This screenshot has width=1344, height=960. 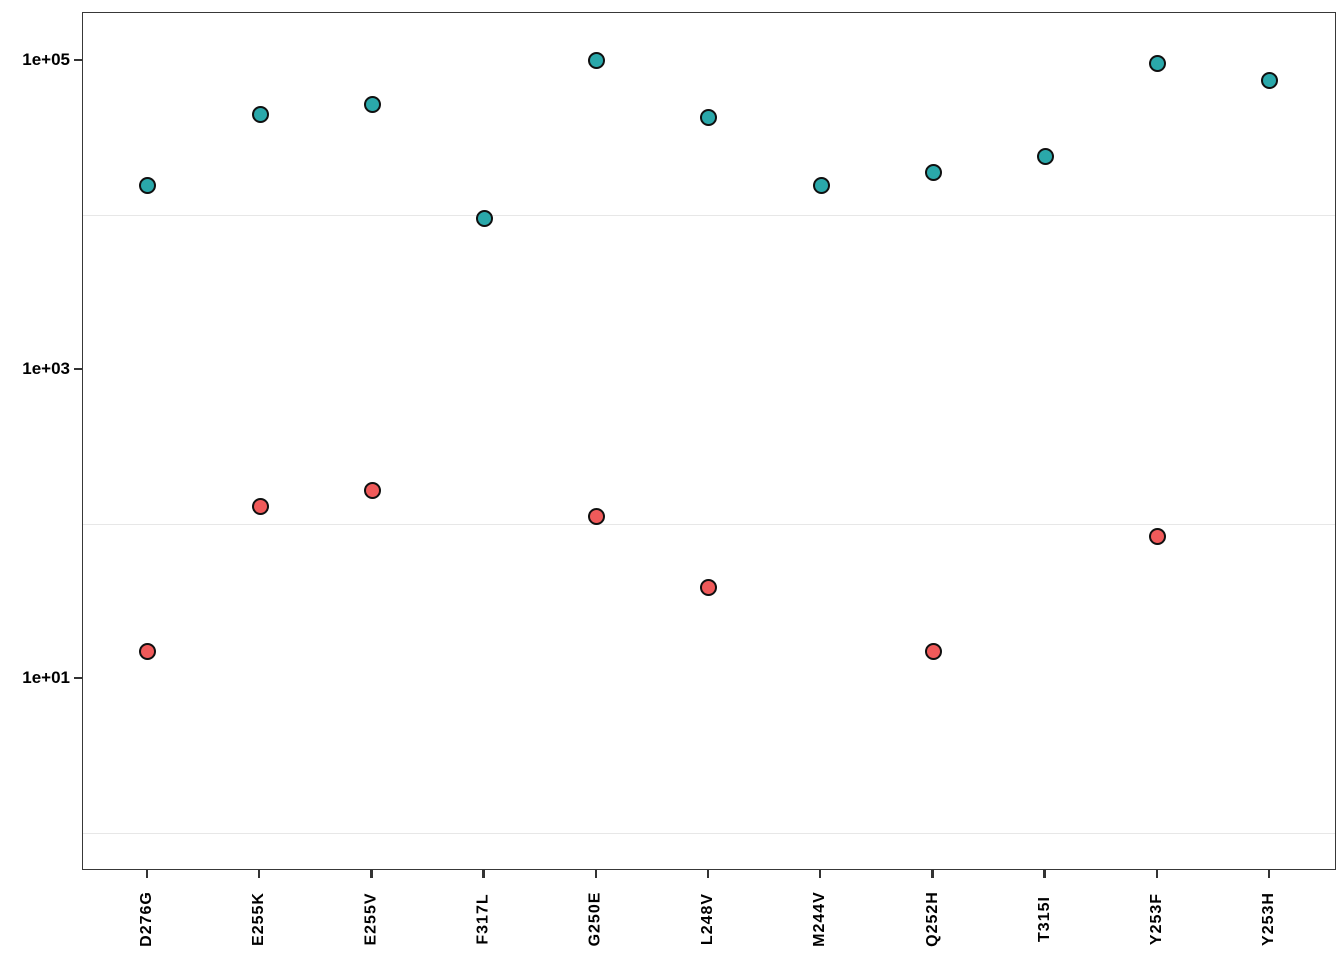 I want to click on data-point-teal-T315I, so click(x=1045, y=157).